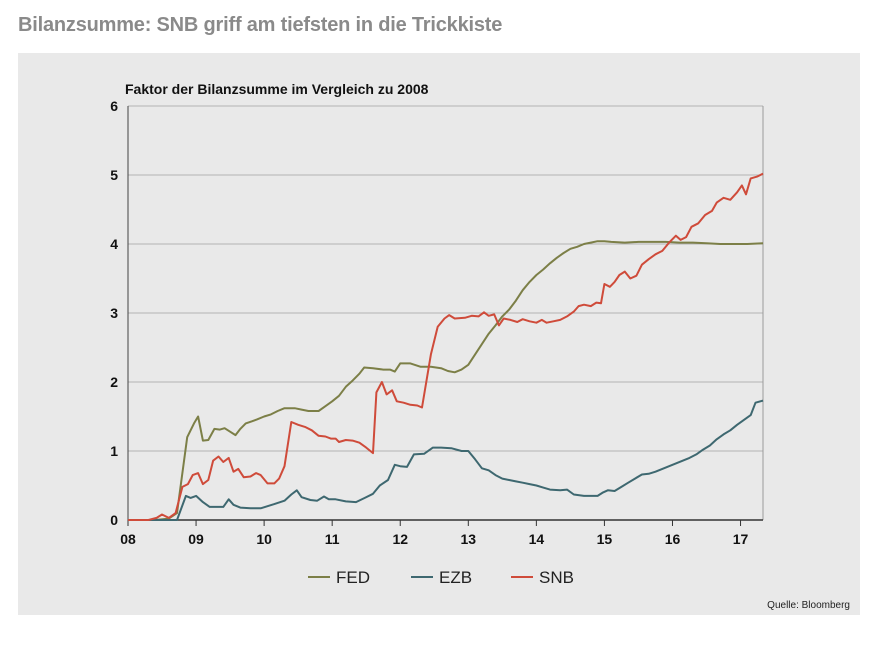 Image resolution: width=882 pixels, height=645 pixels. Describe the element at coordinates (455, 577) in the screenshot. I see `legend-label-ezb: EZB` at that location.